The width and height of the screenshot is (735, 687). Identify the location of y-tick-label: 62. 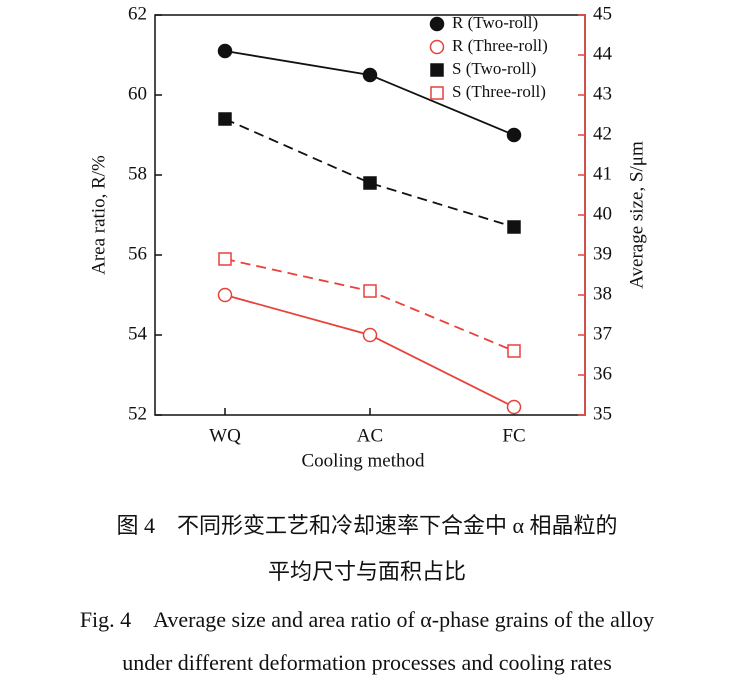
(137, 13).